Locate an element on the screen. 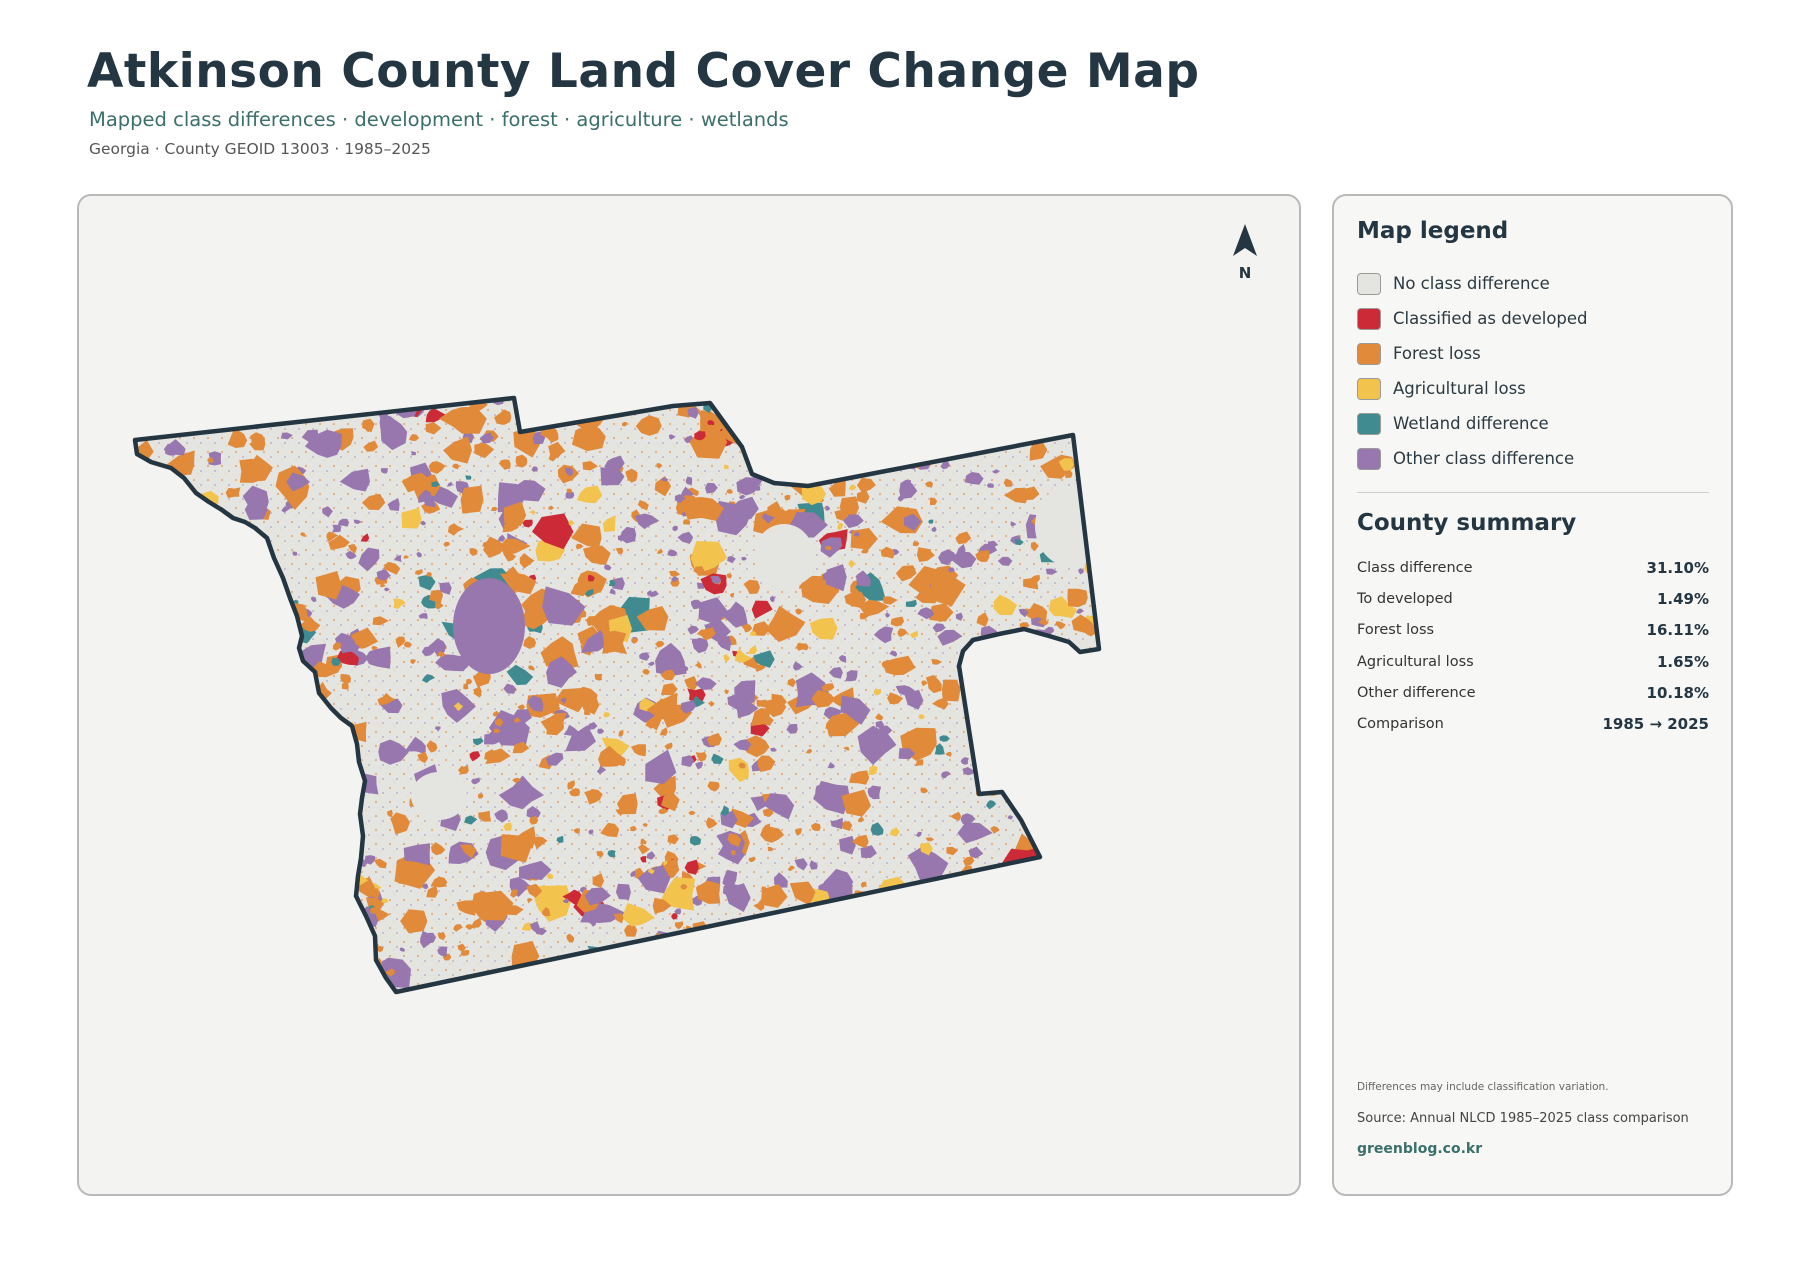 The height and width of the screenshot is (1273, 1800). legend-divider is located at coordinates (1533, 492).